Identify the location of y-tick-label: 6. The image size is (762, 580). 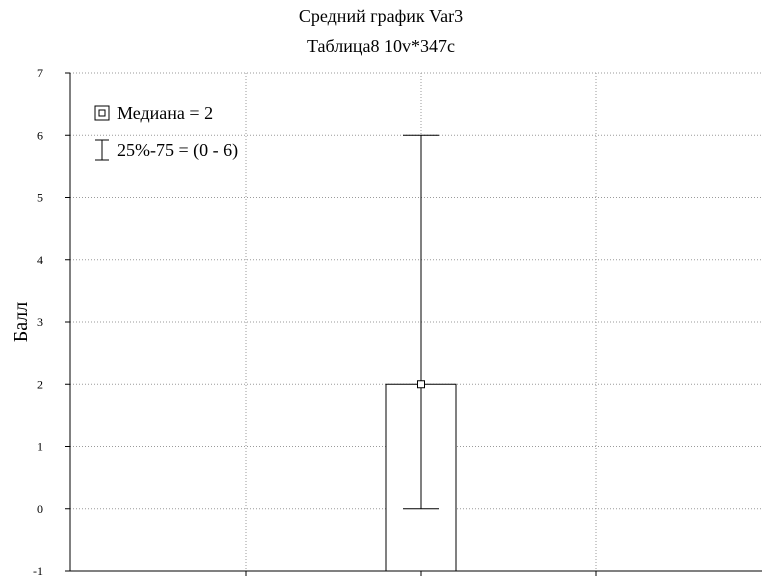
(40, 135).